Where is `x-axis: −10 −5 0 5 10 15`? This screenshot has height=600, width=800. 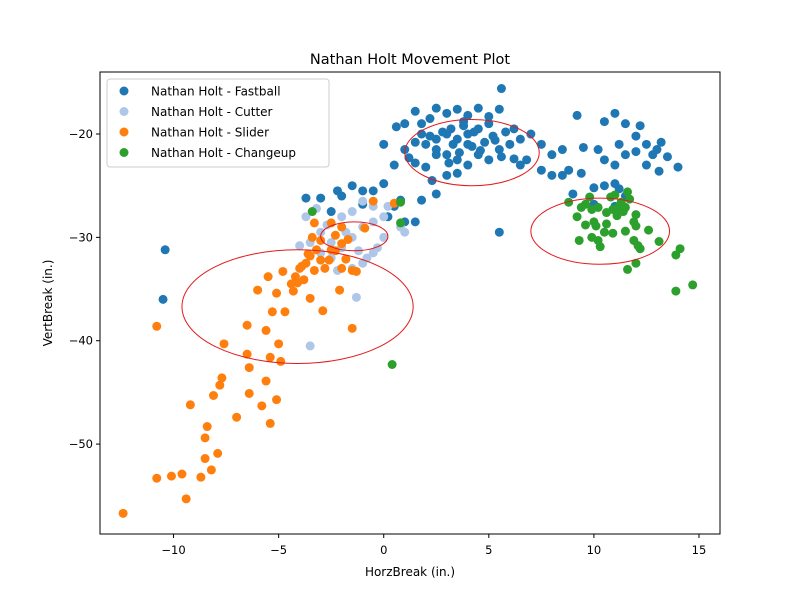 x-axis: −10 −5 0 5 10 15 is located at coordinates (433, 545).